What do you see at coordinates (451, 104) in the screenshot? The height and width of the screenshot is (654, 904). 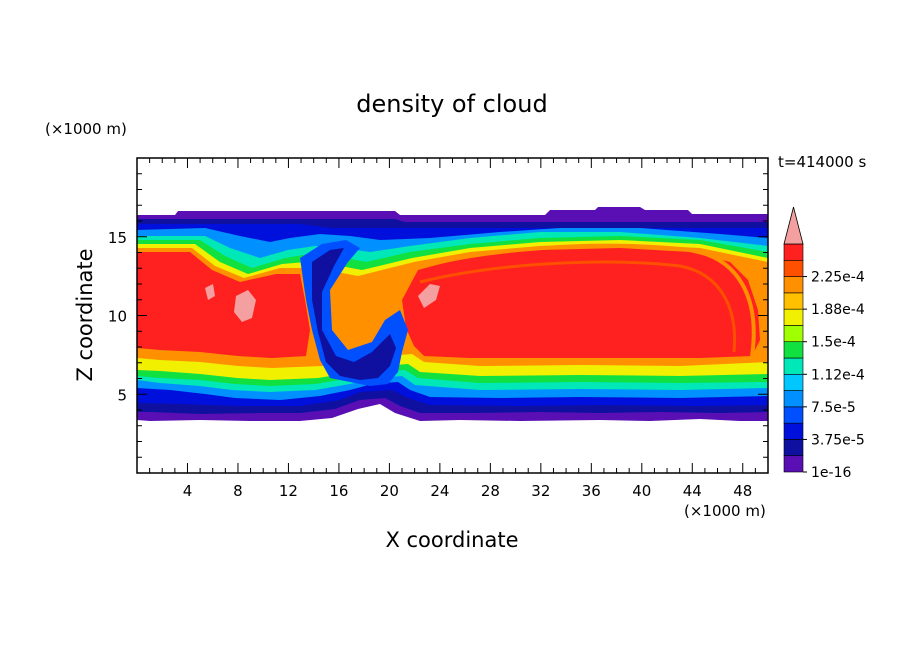 I see `chart-title: density of cloud` at bounding box center [451, 104].